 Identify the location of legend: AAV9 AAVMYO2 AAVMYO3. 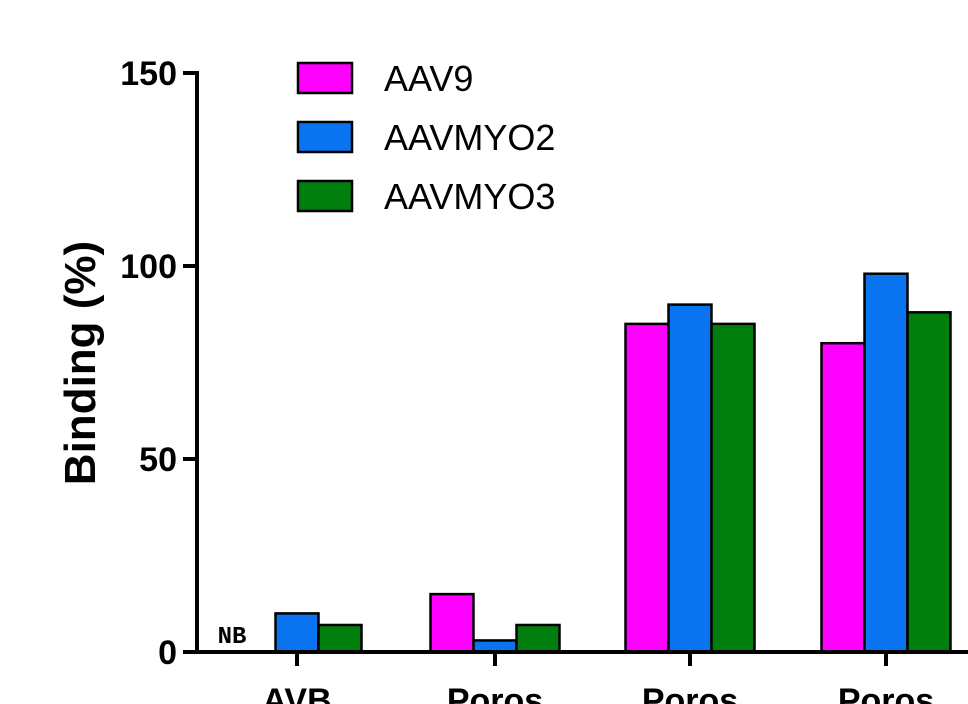
(425, 137).